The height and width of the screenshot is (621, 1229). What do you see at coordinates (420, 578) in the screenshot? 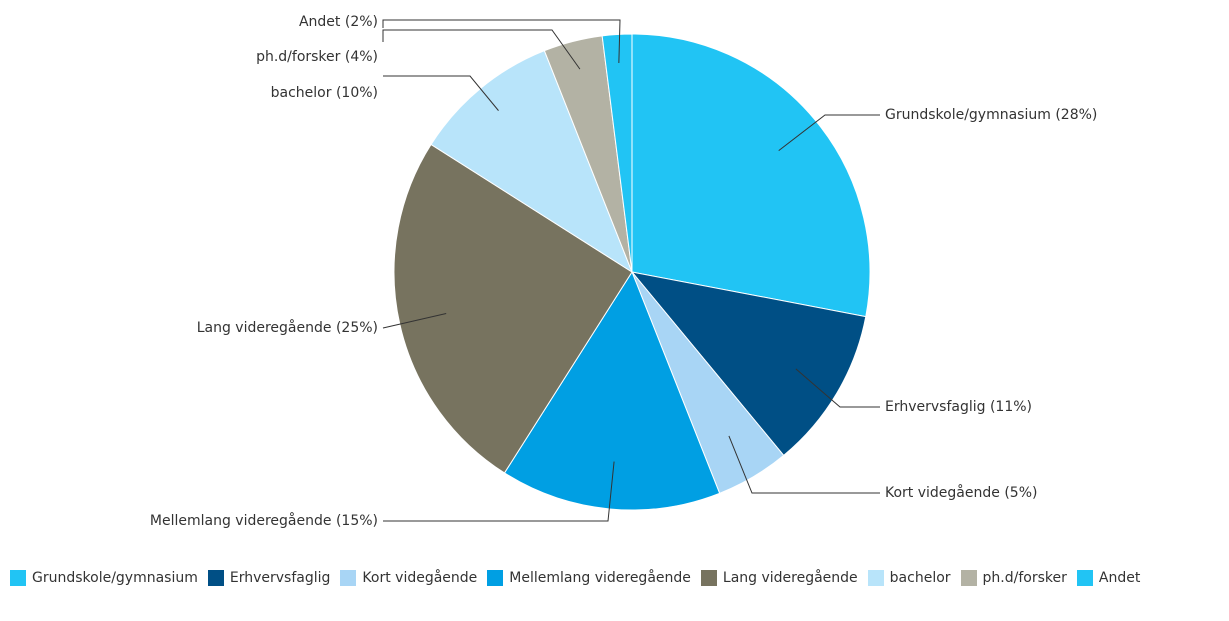
I see `legend-label: Kort videgående` at bounding box center [420, 578].